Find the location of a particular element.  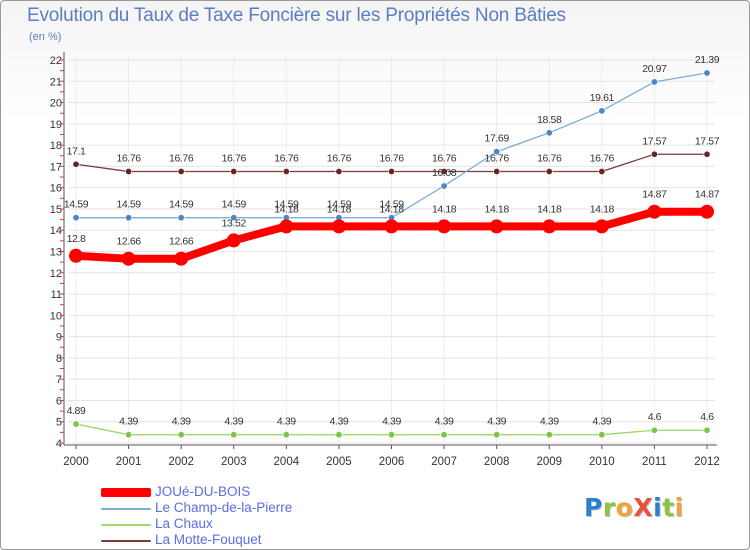

legend-item: Le Champ-de-la-Pierre is located at coordinates (251, 509).